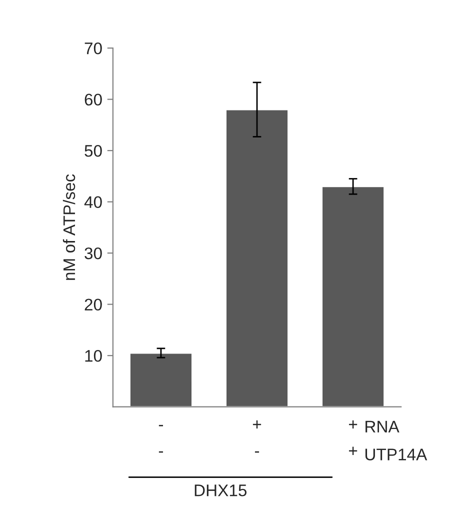 The width and height of the screenshot is (461, 506). Describe the element at coordinates (383, 426) in the screenshot. I see `text: RNA` at that location.